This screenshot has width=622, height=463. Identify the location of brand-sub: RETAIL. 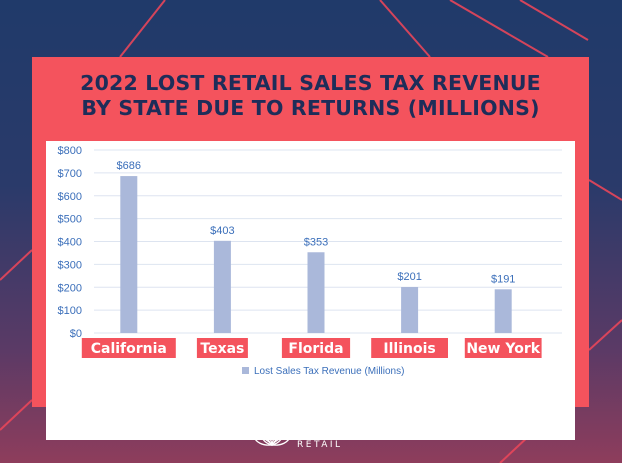
(320, 445).